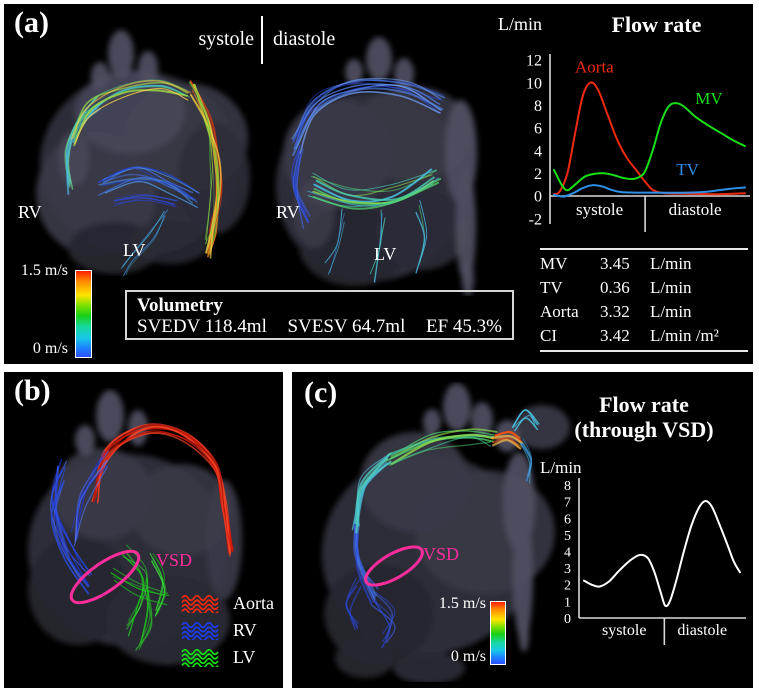 The width and height of the screenshot is (759, 692). I want to click on volumetry-value: SVEDV 118.4ml, so click(202, 326).